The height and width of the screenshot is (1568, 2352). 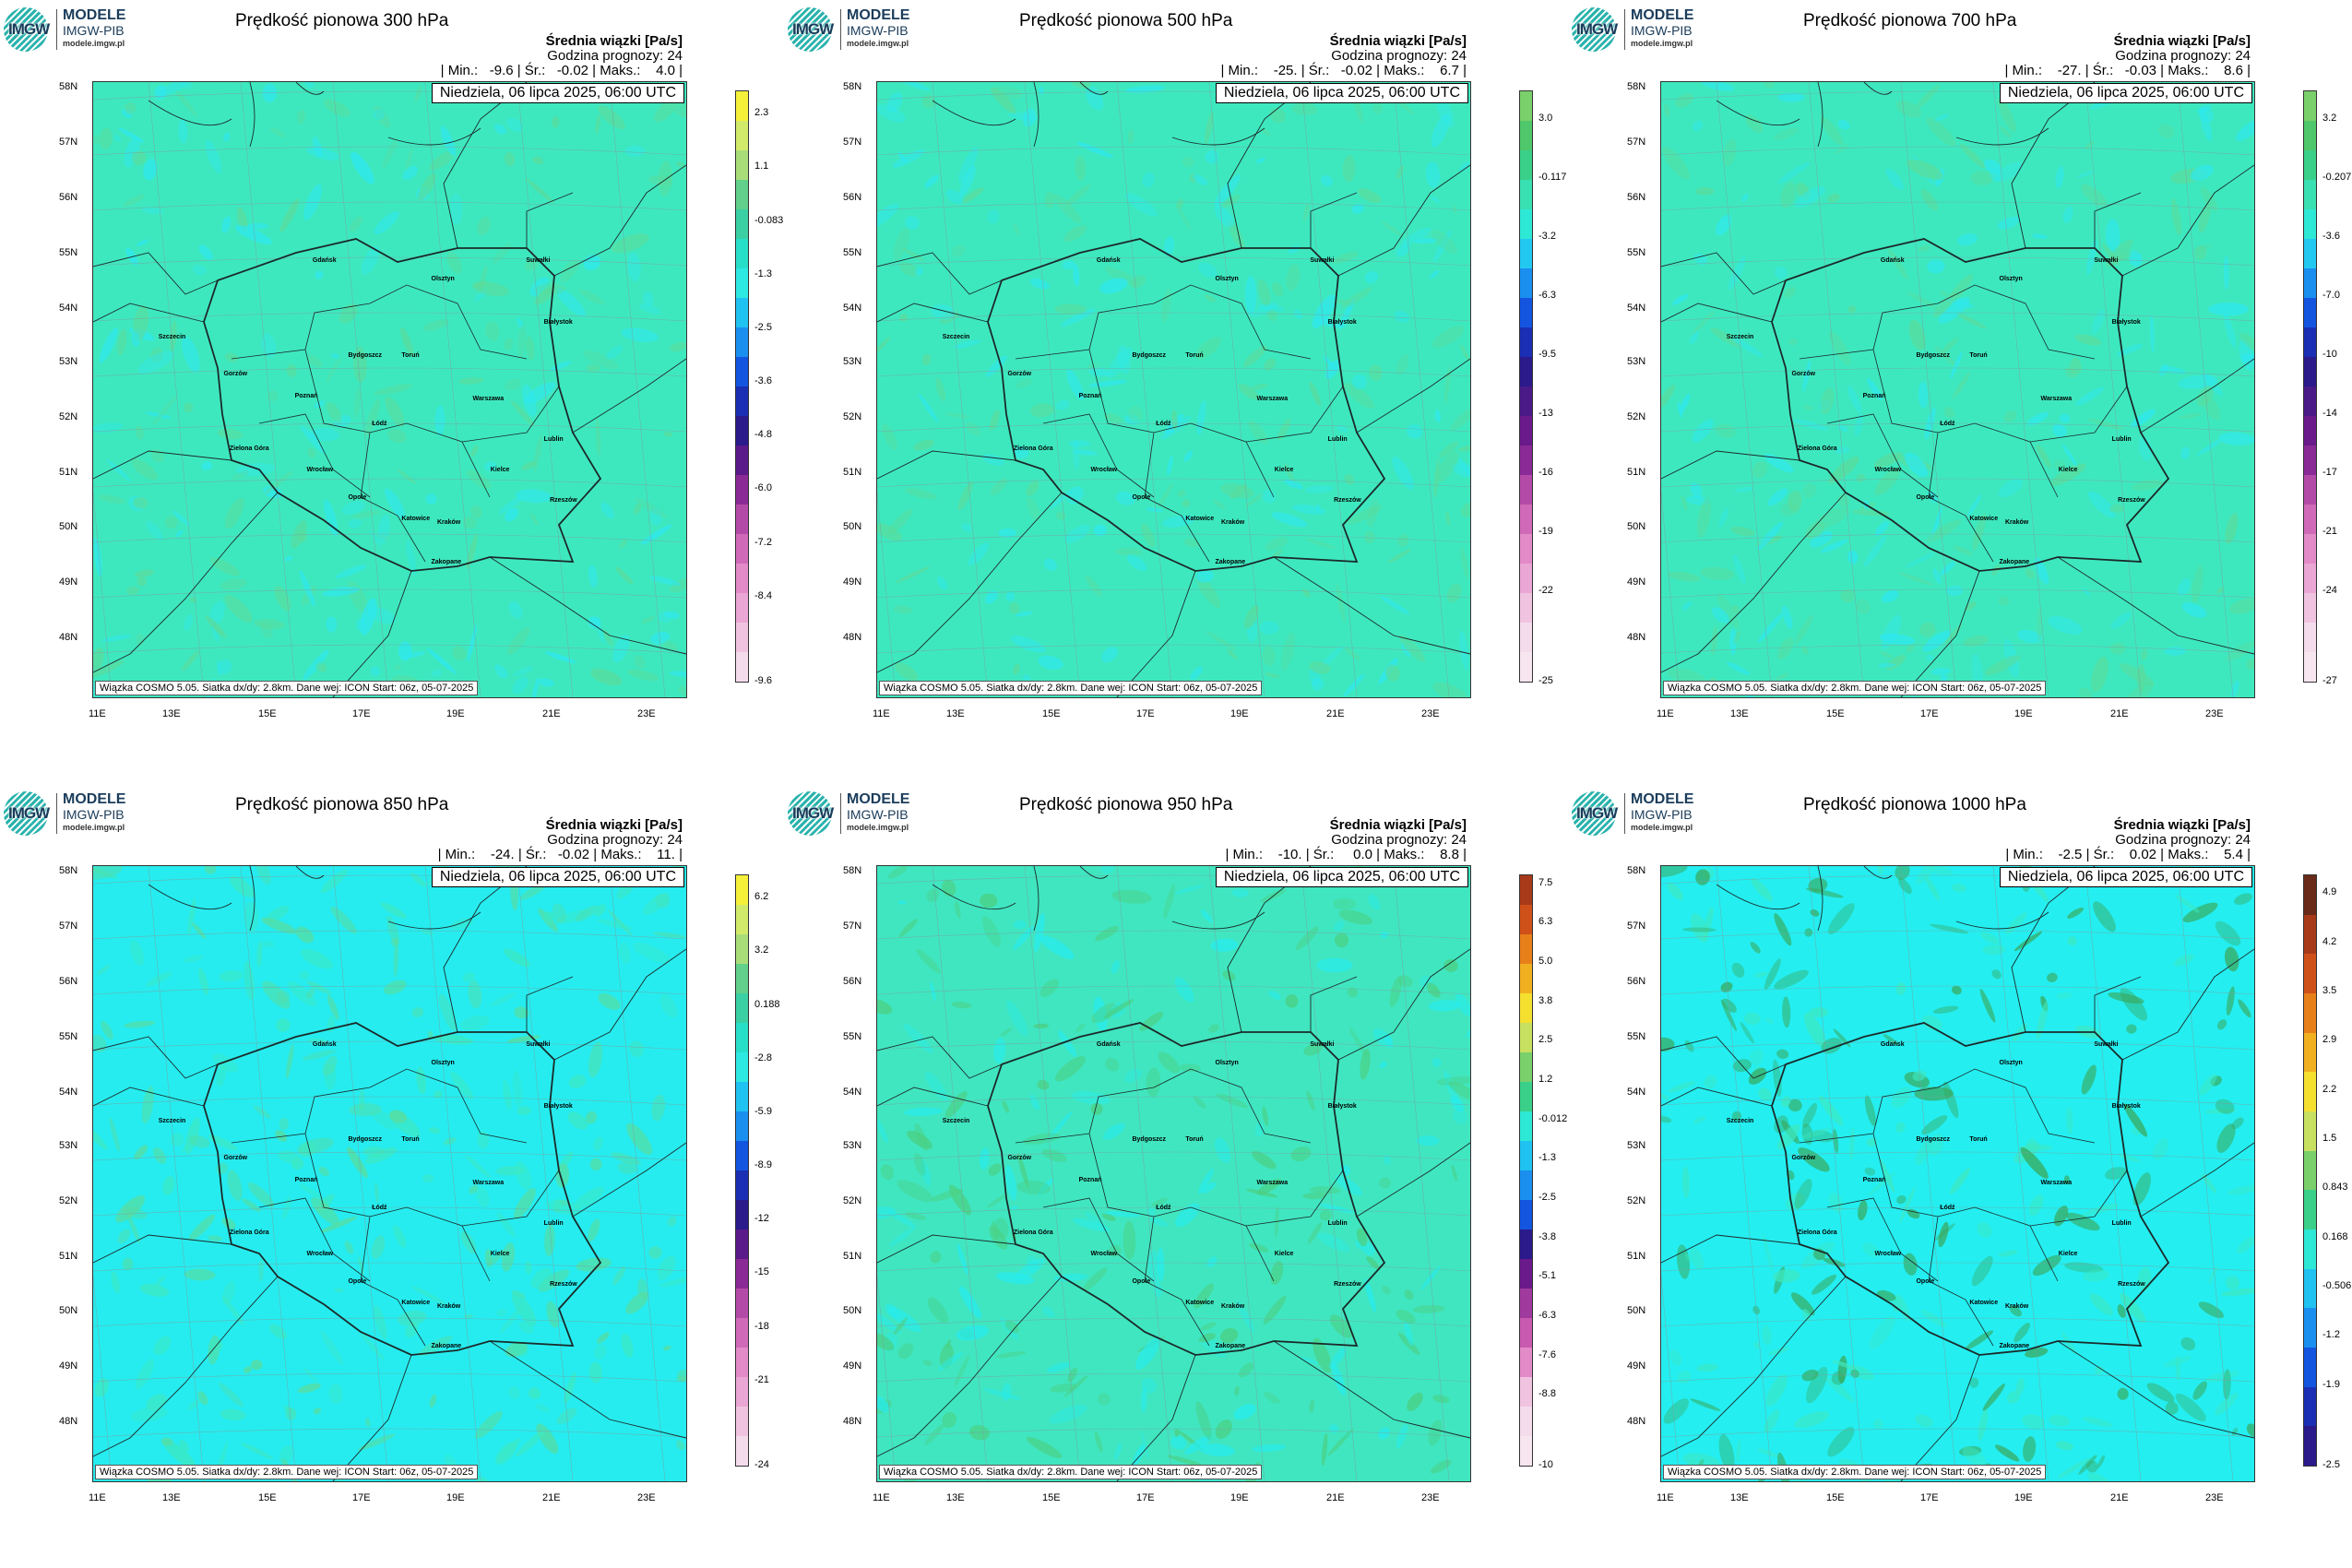 I want to click on lat-label: 53N, so click(x=68, y=1145).